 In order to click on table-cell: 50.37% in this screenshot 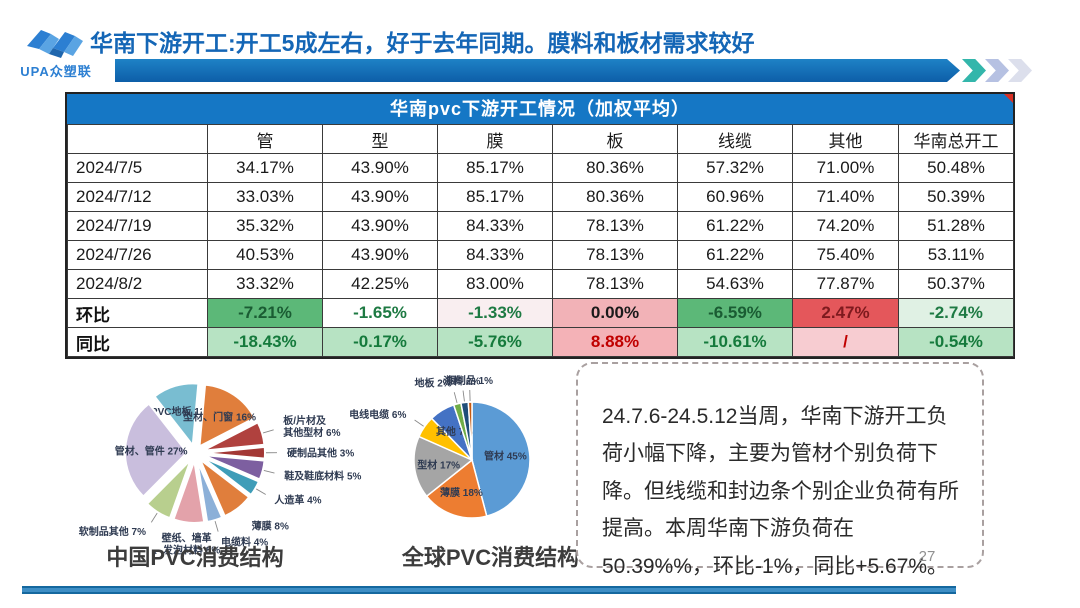, I will do `click(956, 284)`.